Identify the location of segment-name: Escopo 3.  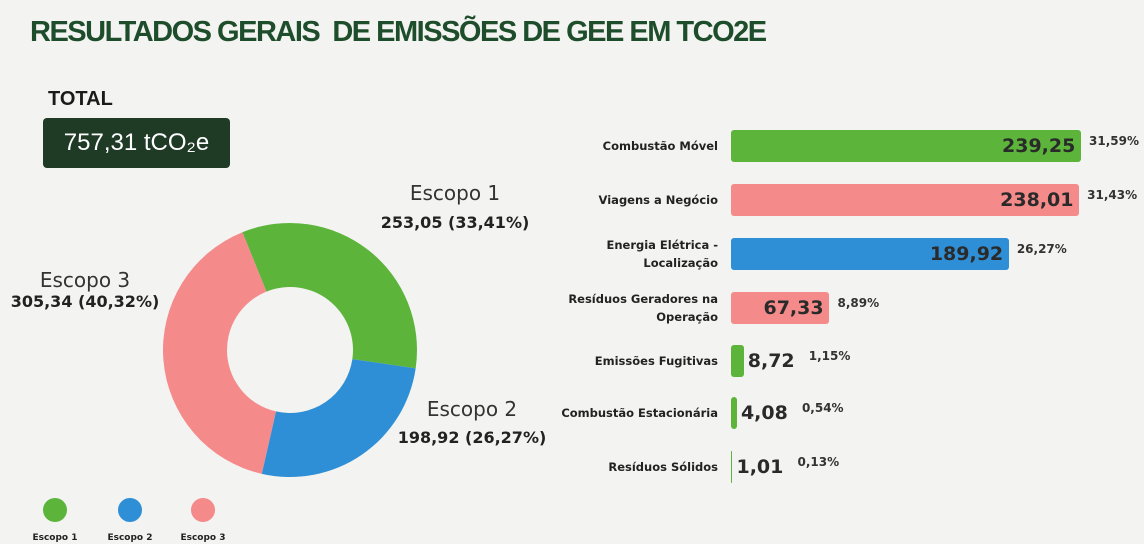
(85, 280).